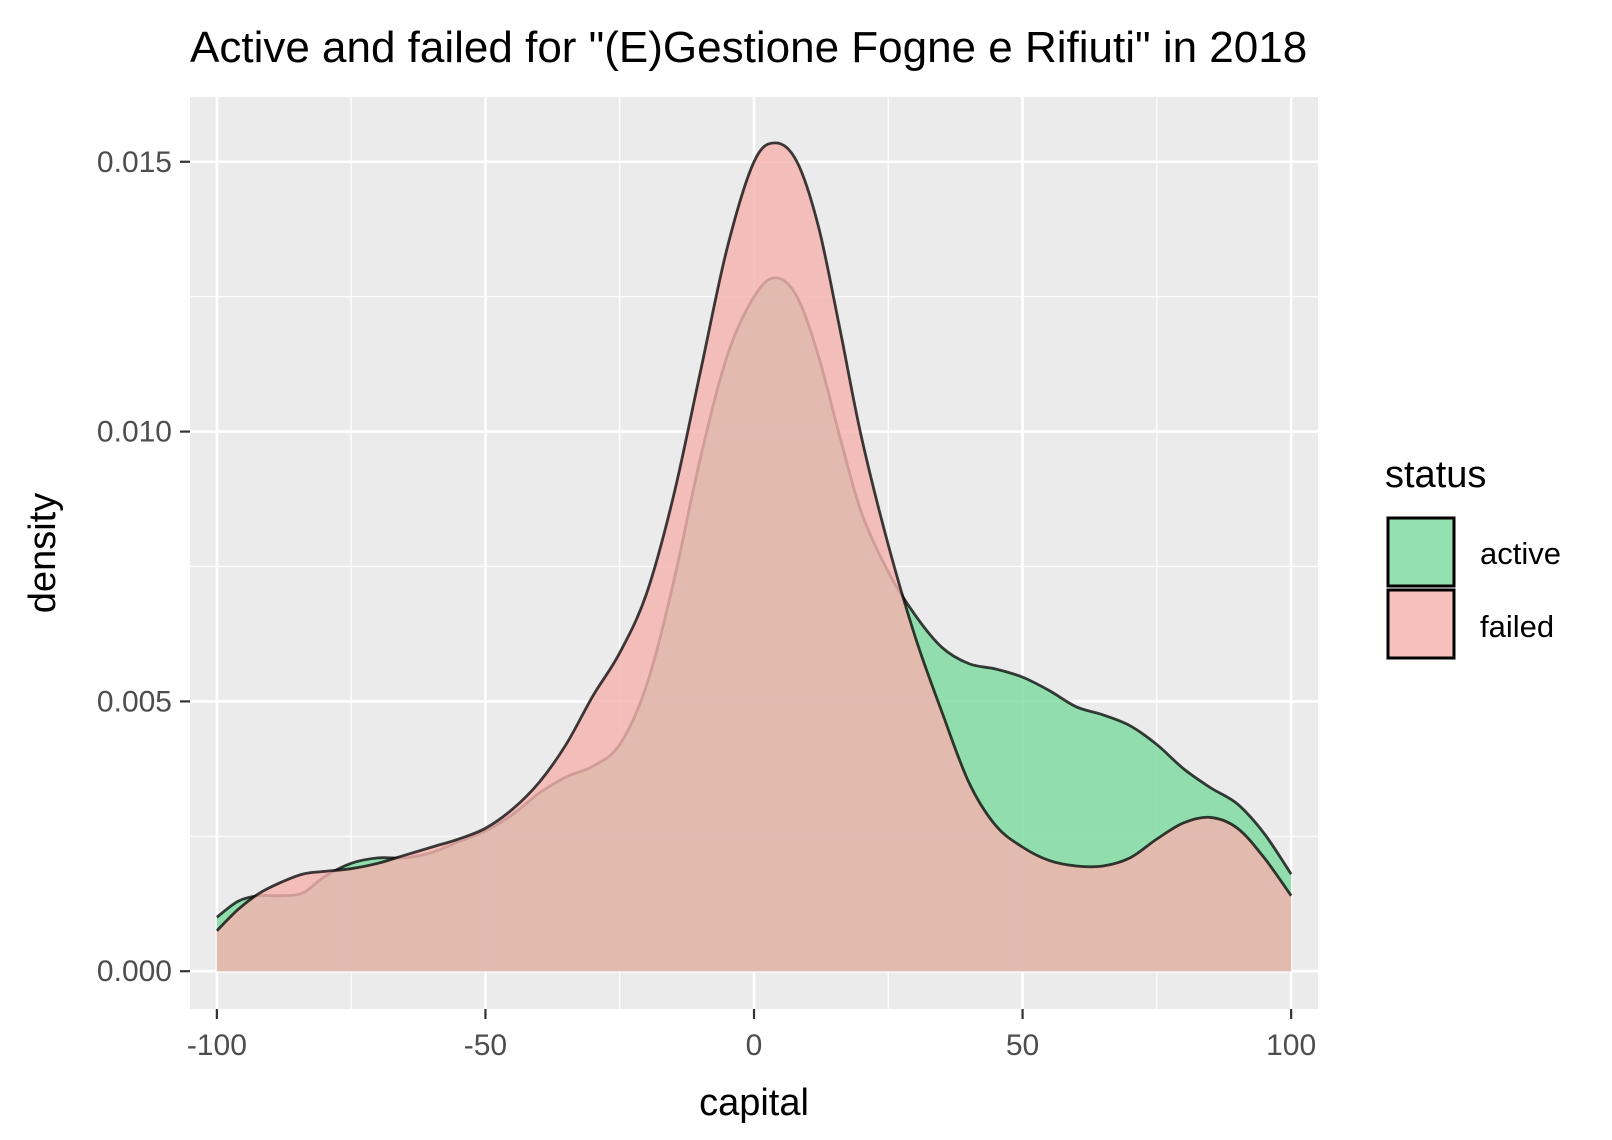  I want to click on x-tick-label: 100, so click(1291, 1045).